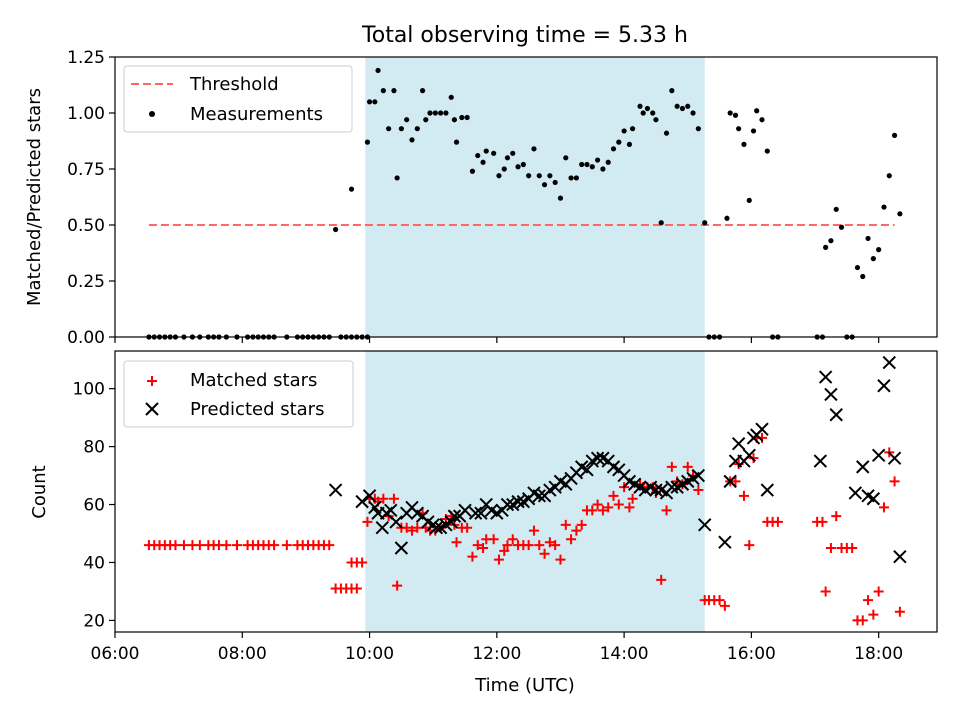  Describe the element at coordinates (497, 340) in the screenshot. I see `top-x-ticks` at that location.